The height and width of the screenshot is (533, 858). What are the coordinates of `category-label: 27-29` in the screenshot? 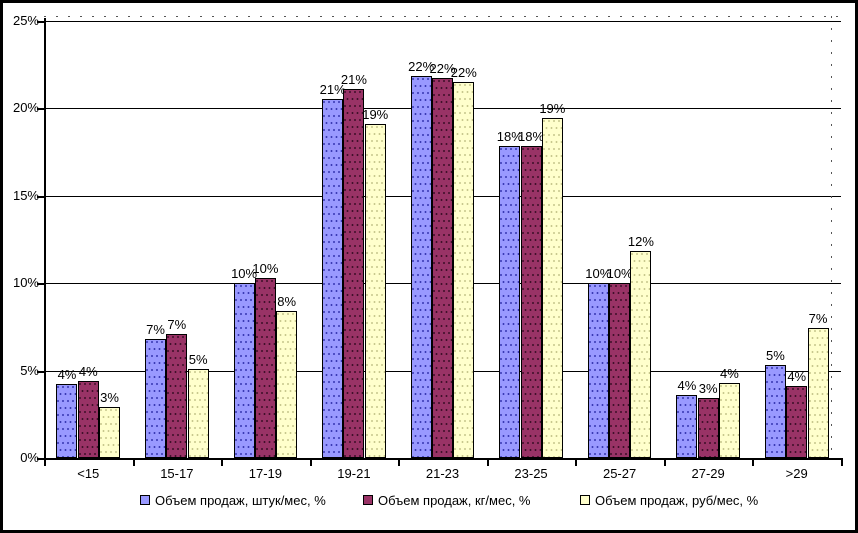 It's located at (708, 473).